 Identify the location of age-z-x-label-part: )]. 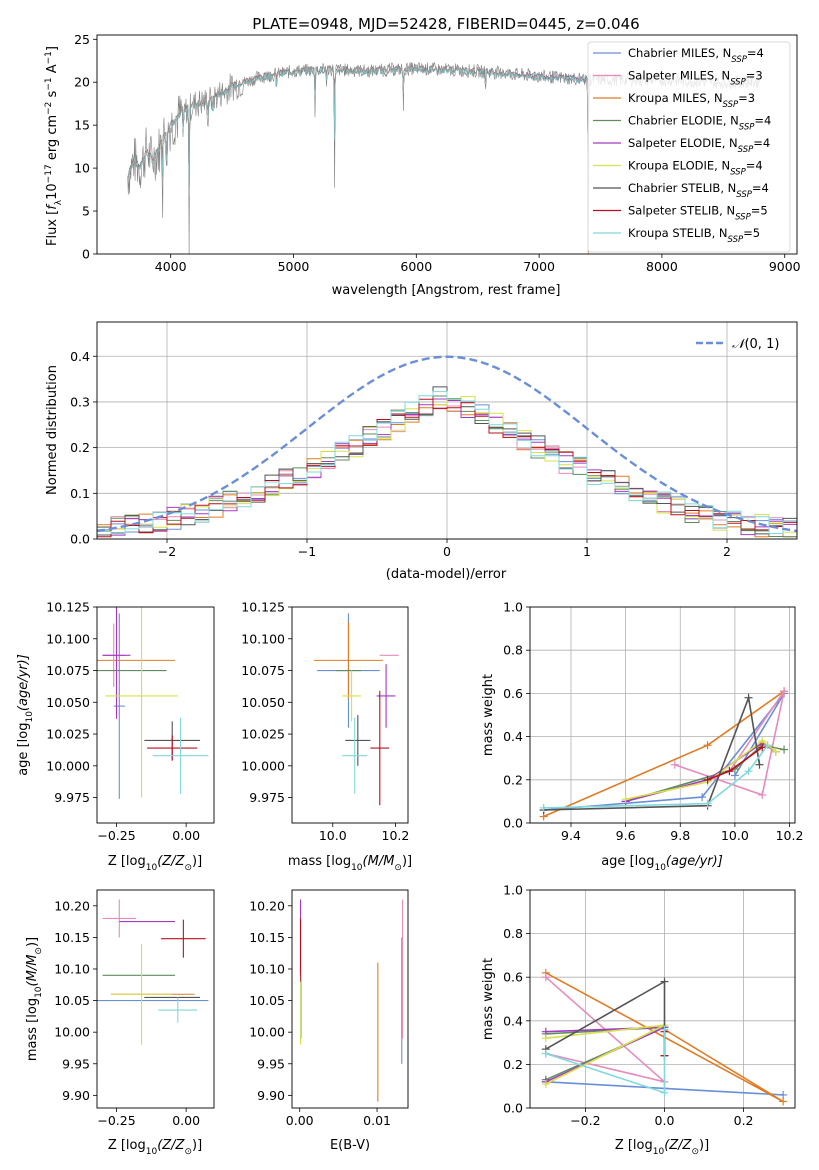
(197, 861).